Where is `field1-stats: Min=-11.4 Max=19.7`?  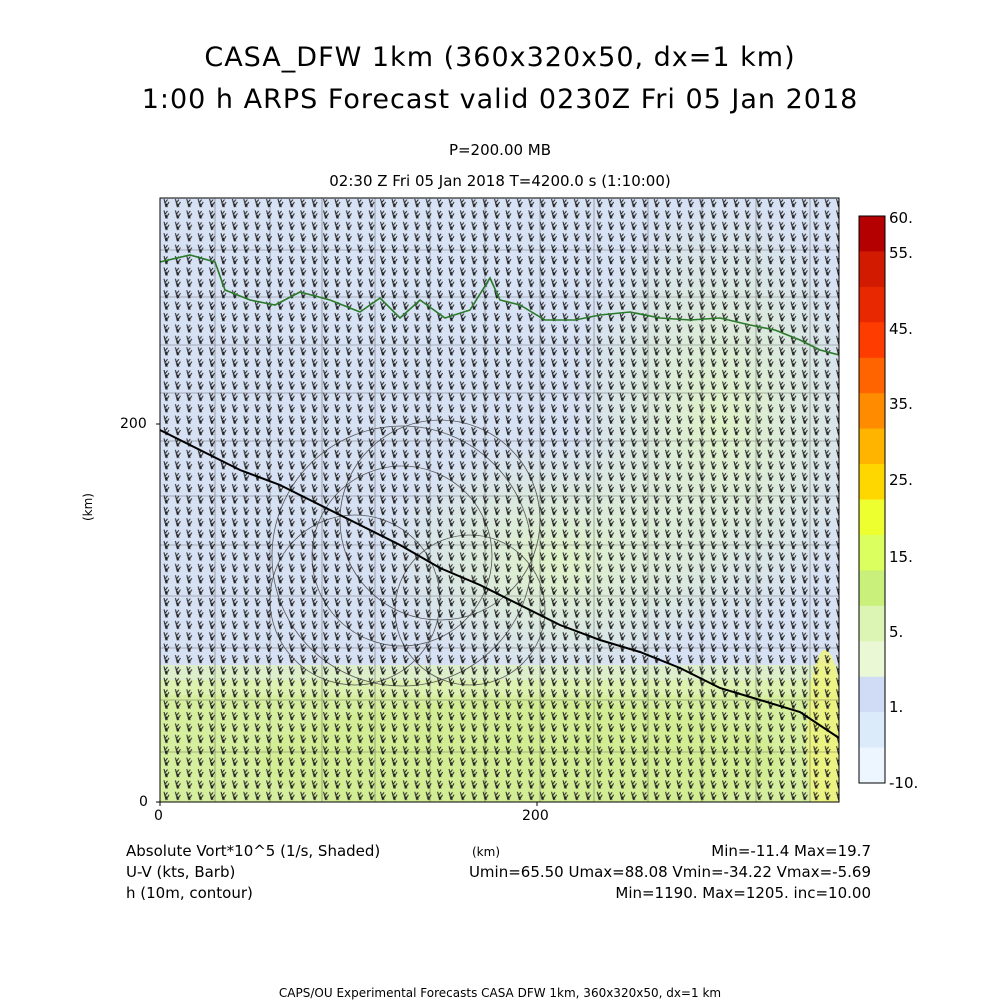 field1-stats: Min=-11.4 Max=19.7 is located at coordinates (791, 851).